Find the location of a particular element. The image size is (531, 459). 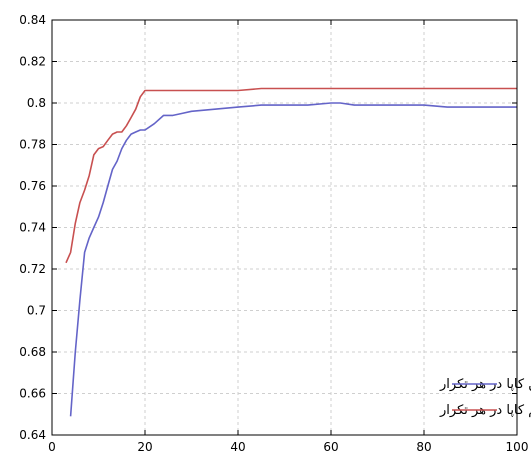

x-tick-label: 100 is located at coordinates (517, 447).